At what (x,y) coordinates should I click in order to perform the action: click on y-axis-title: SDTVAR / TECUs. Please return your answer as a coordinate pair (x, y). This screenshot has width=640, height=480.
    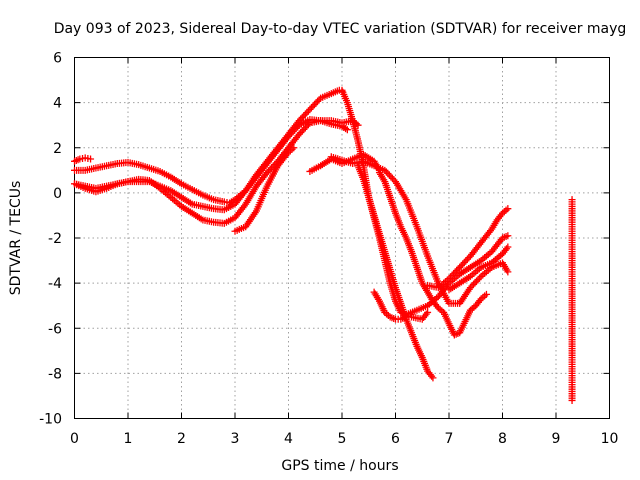
    Looking at the image, I should click on (16, 238).